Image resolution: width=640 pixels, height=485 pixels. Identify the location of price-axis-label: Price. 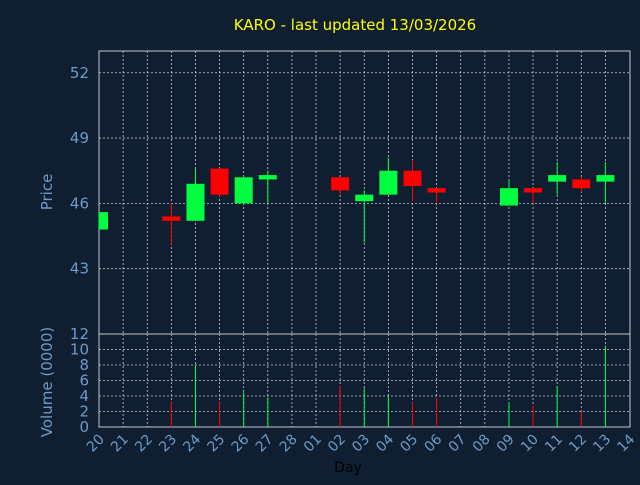
(47, 192).